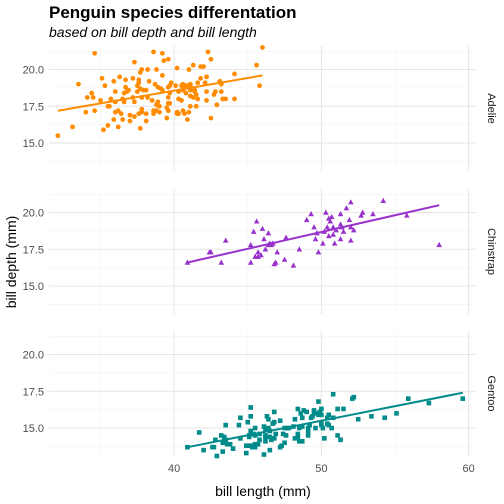 The image size is (504, 504). What do you see at coordinates (263, 491) in the screenshot?
I see `x-axis-title: bill length (mm)` at bounding box center [263, 491].